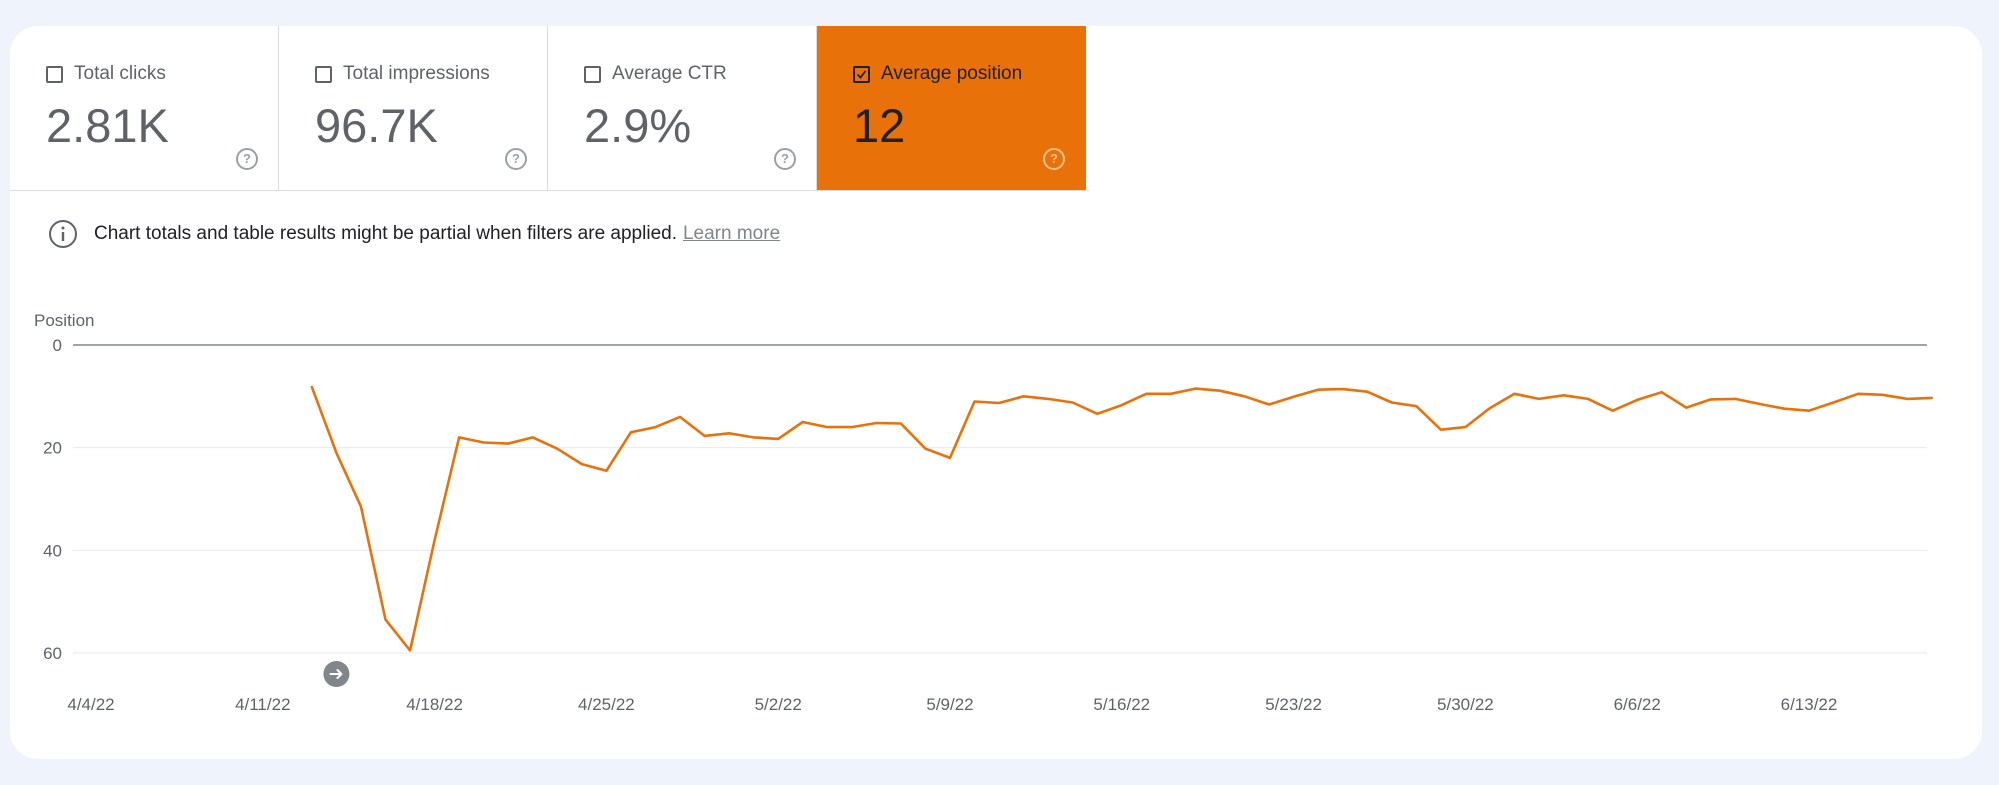  What do you see at coordinates (434, 704) in the screenshot?
I see `x-tick-label: 4/18/22` at bounding box center [434, 704].